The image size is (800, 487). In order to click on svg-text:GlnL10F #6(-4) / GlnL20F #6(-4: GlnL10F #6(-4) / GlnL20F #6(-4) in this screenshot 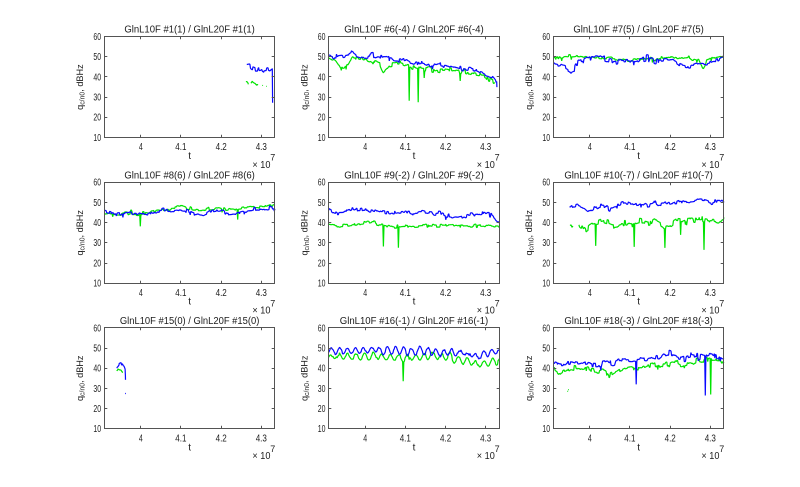, I will do `click(414, 30)`.